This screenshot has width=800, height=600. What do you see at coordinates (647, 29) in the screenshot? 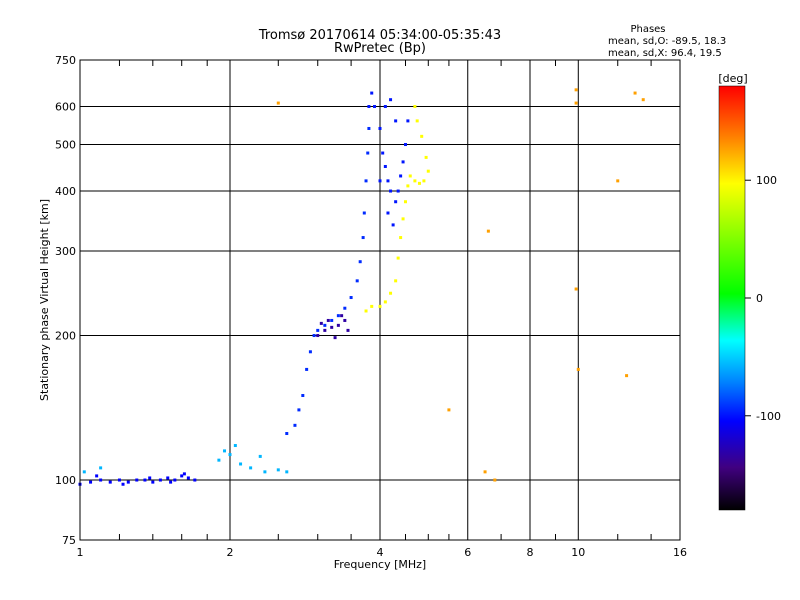
I see `legend-title: Phases` at bounding box center [647, 29].